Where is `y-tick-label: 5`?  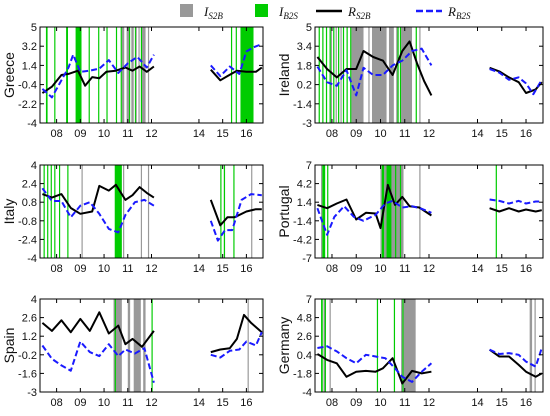 y-tick-label: 5 is located at coordinates (309, 28).